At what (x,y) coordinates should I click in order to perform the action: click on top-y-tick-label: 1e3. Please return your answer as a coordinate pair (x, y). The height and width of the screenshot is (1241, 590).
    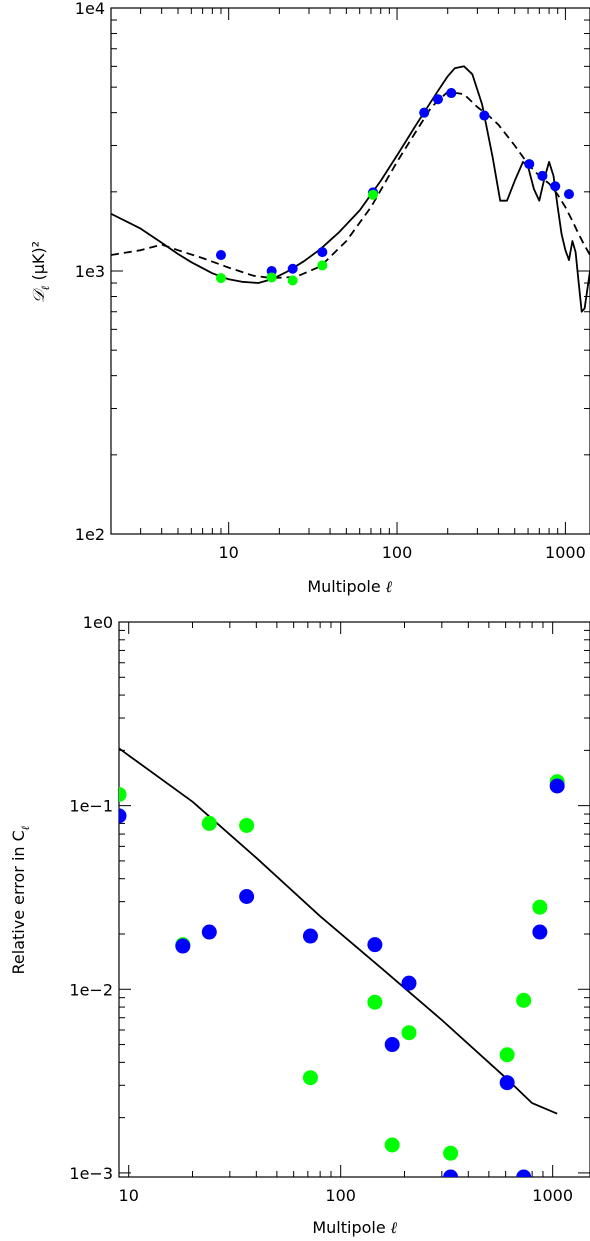
    Looking at the image, I should click on (90, 271).